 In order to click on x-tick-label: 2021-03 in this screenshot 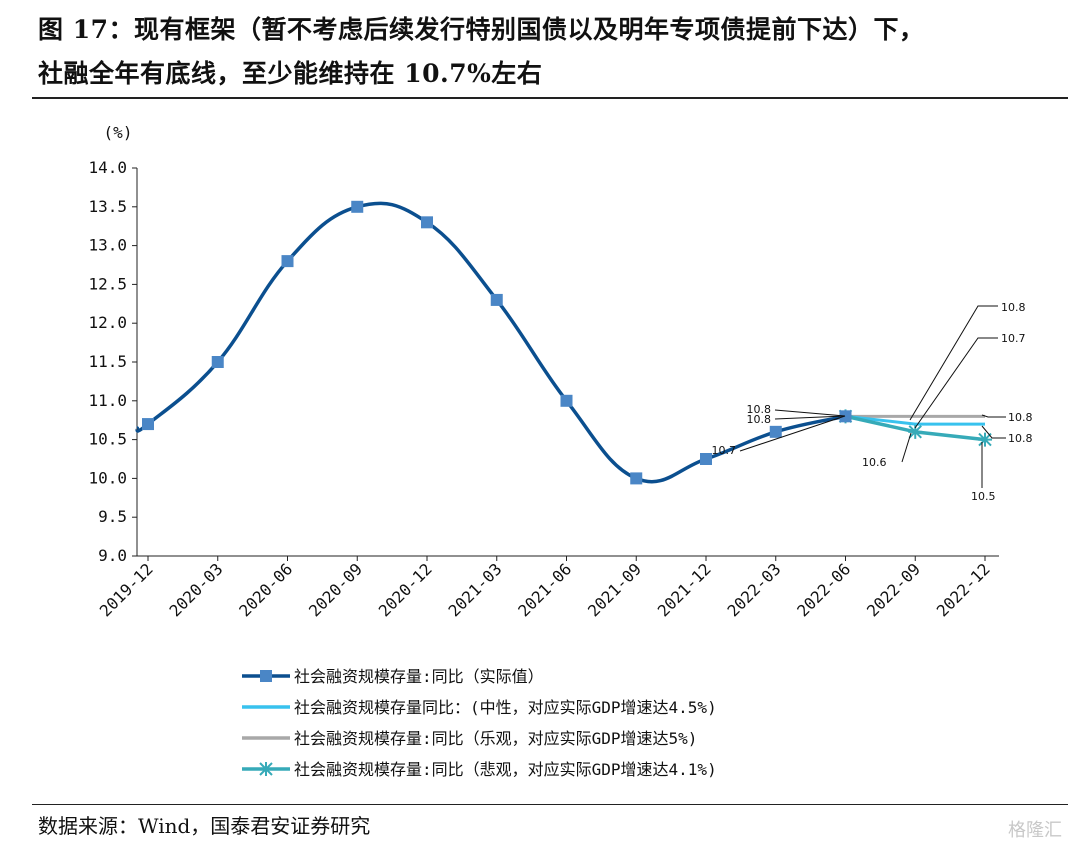, I will do `click(474, 589)`.